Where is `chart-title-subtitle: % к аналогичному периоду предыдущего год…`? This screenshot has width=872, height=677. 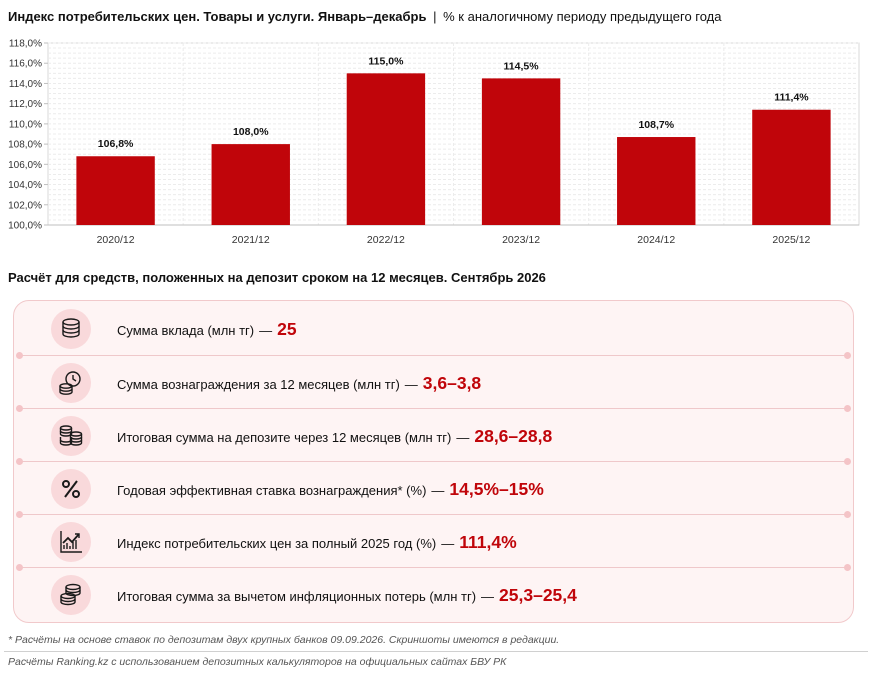
chart-title-subtitle: % к аналогичному периоду предыдущего год… is located at coordinates (582, 16).